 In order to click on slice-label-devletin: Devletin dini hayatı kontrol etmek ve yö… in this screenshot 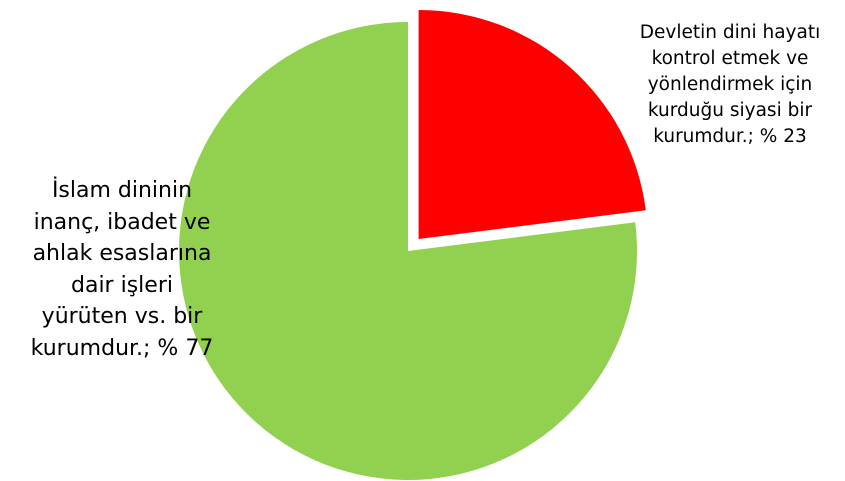, I will do `click(730, 84)`.